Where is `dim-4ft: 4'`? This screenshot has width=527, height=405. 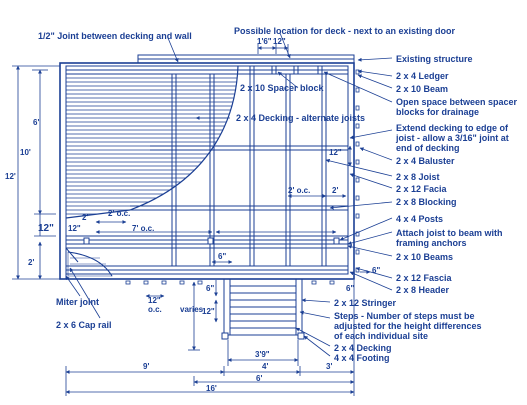
dim-4ft: 4' is located at coordinates (265, 366).